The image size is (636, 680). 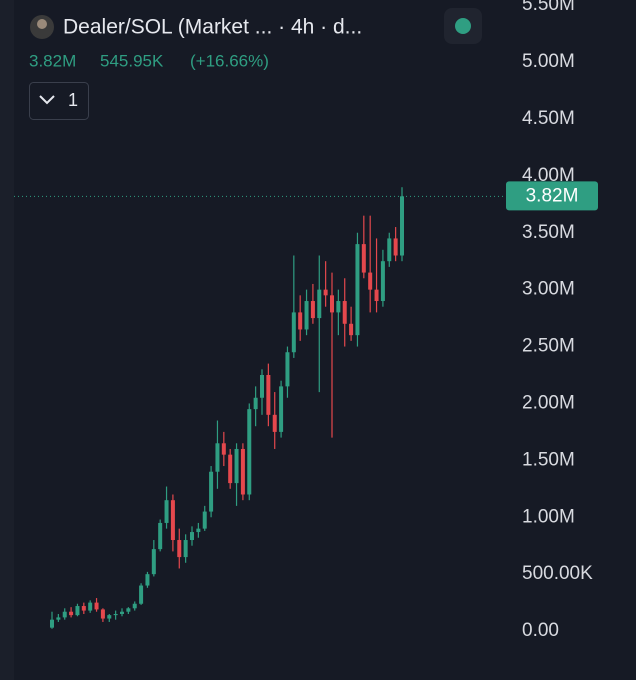 I want to click on y-tick-label: 2.50M, so click(x=548, y=346).